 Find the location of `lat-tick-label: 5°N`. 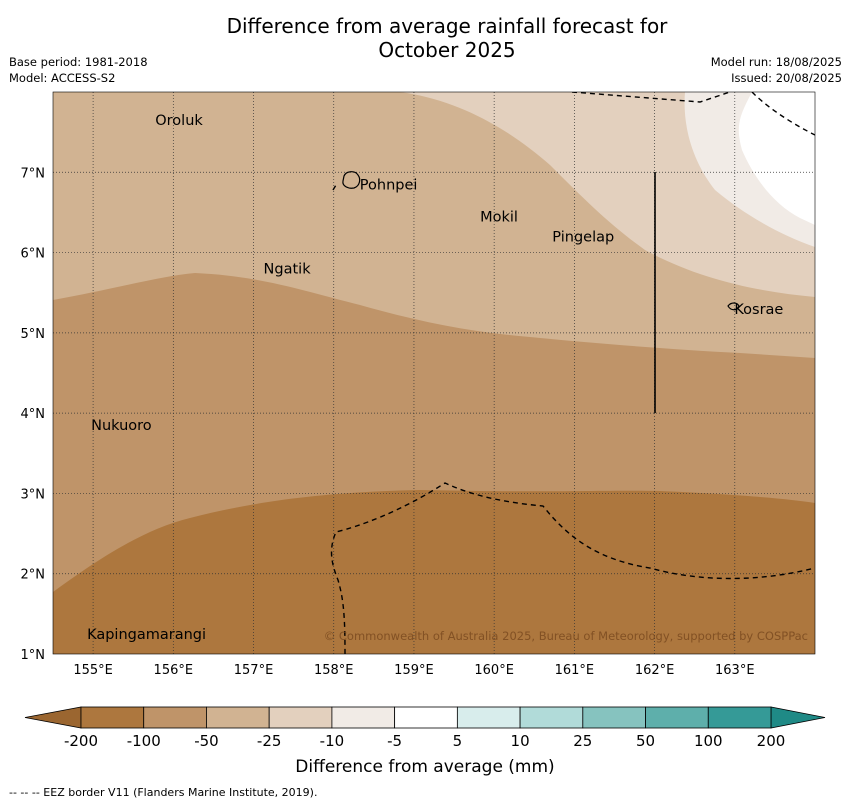

lat-tick-label: 5°N is located at coordinates (33, 334).